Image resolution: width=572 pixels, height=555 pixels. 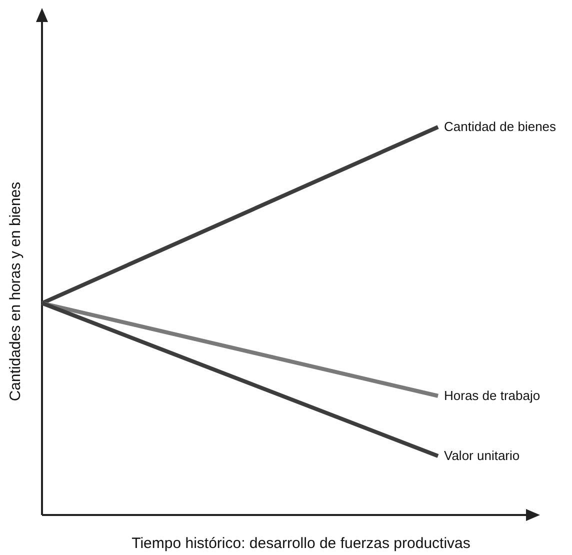 I want to click on y-axis-title: Cantidades en horas y en bienes, so click(x=15, y=292).